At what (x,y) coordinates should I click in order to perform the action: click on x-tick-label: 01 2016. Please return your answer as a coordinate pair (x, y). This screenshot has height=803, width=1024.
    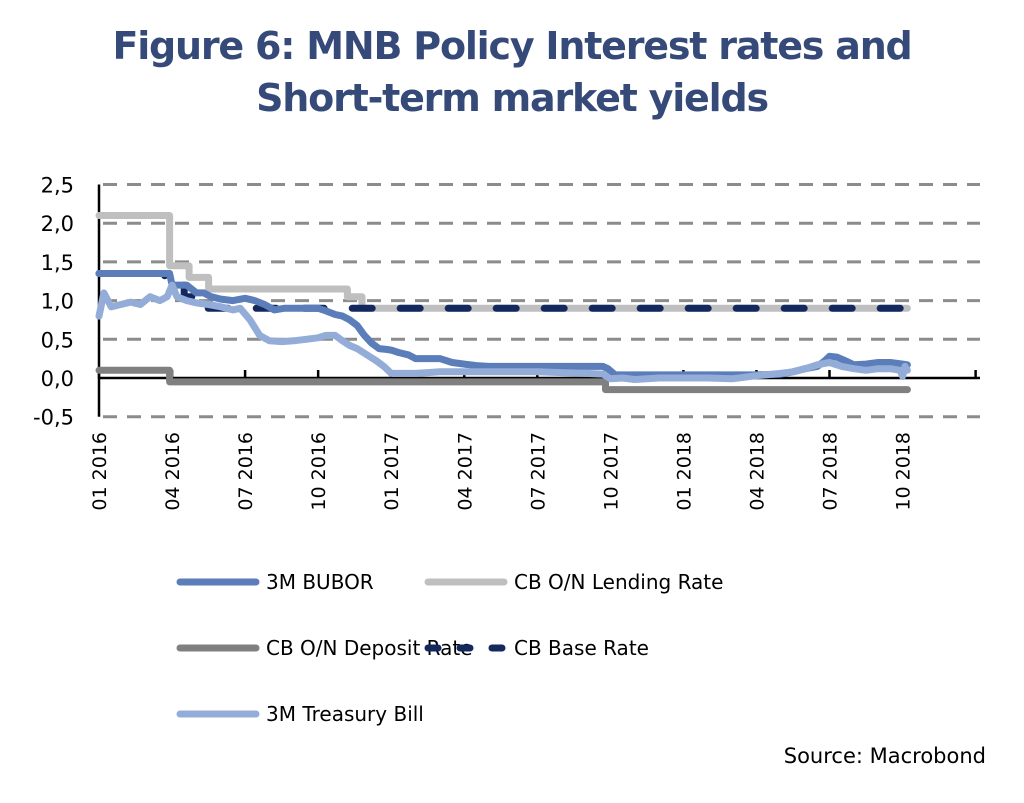
    Looking at the image, I should click on (100, 471).